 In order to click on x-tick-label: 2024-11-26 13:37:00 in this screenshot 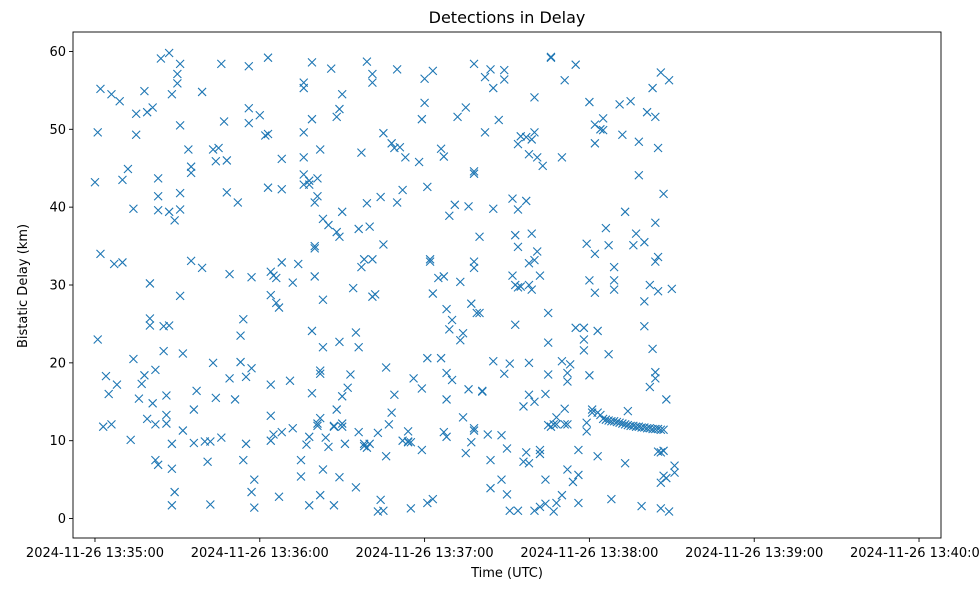, I will do `click(425, 553)`.